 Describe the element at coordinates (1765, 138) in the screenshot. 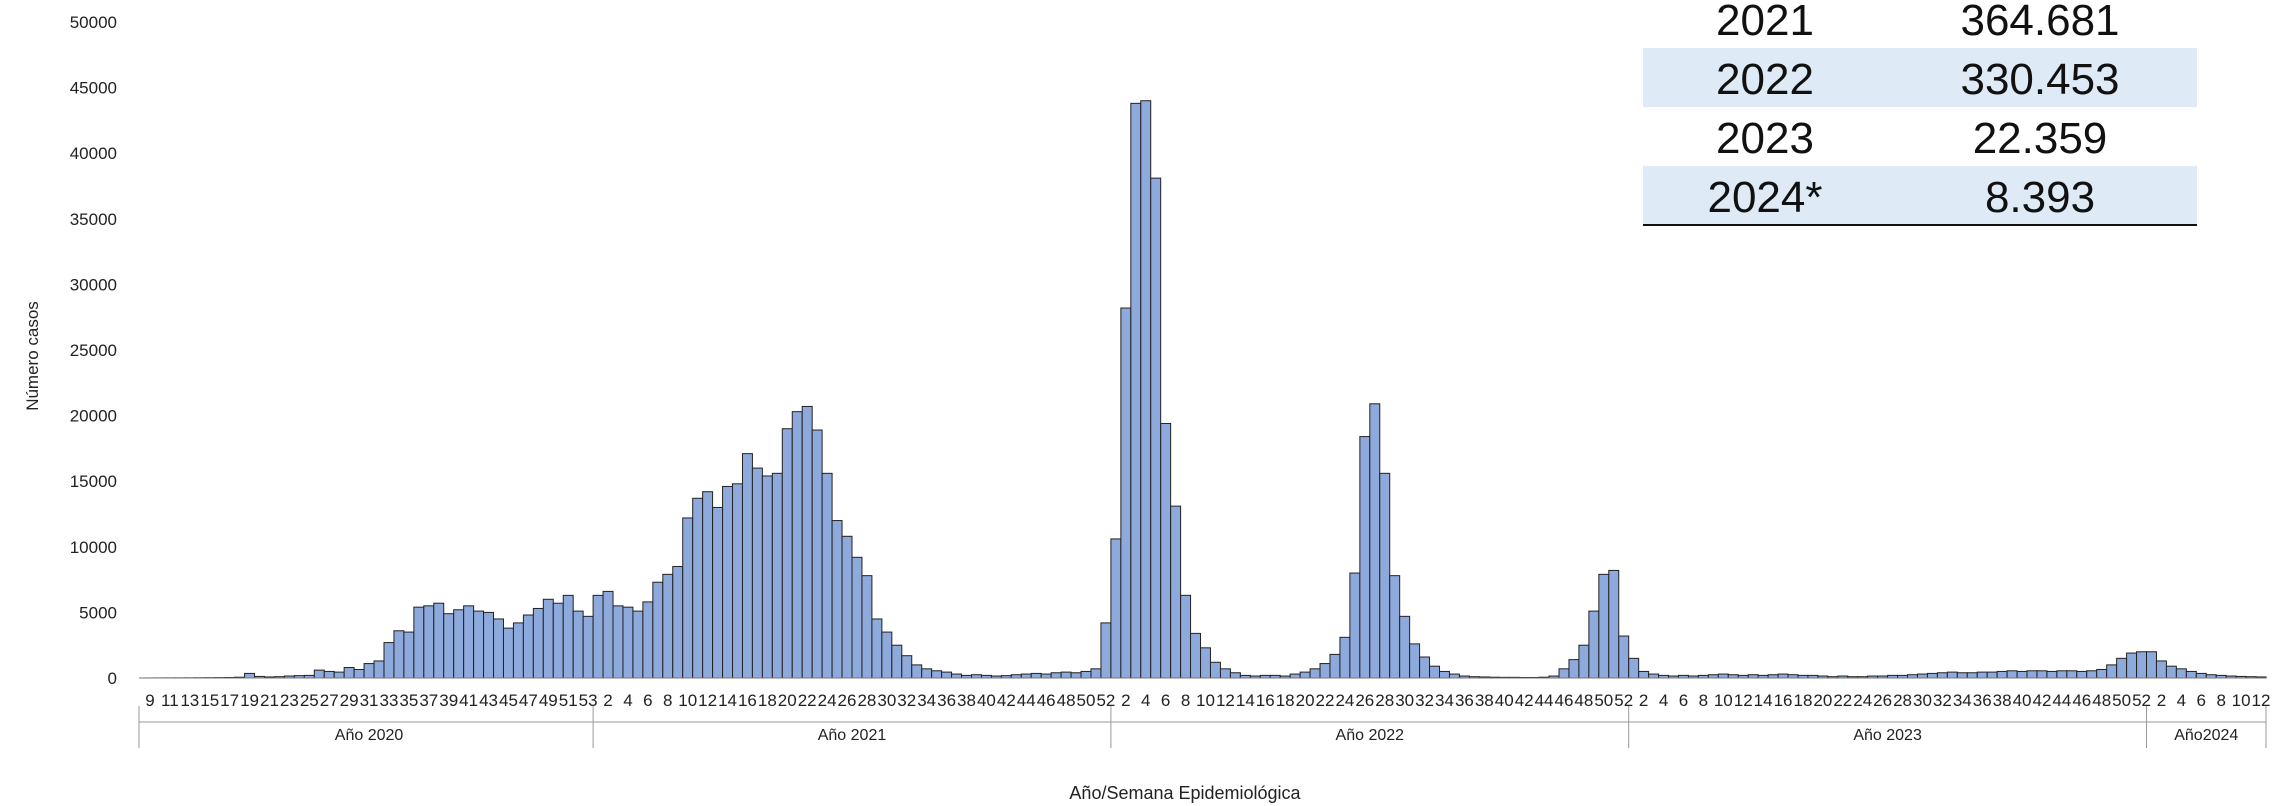

I see `table-year: 2023` at that location.